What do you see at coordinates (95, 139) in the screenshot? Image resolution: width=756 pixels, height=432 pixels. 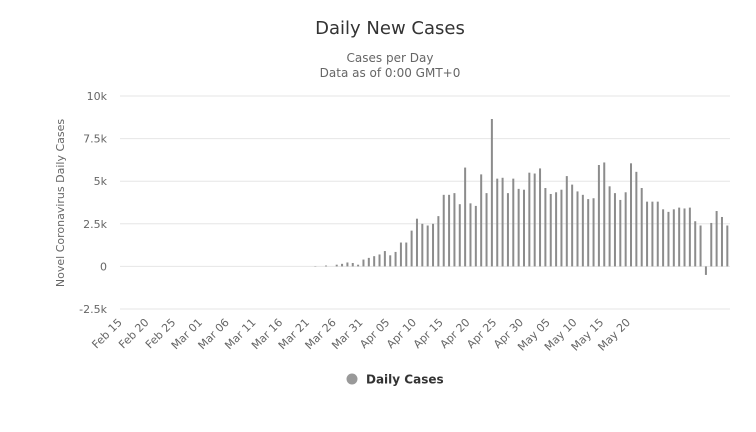 I see `y-tick-label: 7.5k` at bounding box center [95, 139].